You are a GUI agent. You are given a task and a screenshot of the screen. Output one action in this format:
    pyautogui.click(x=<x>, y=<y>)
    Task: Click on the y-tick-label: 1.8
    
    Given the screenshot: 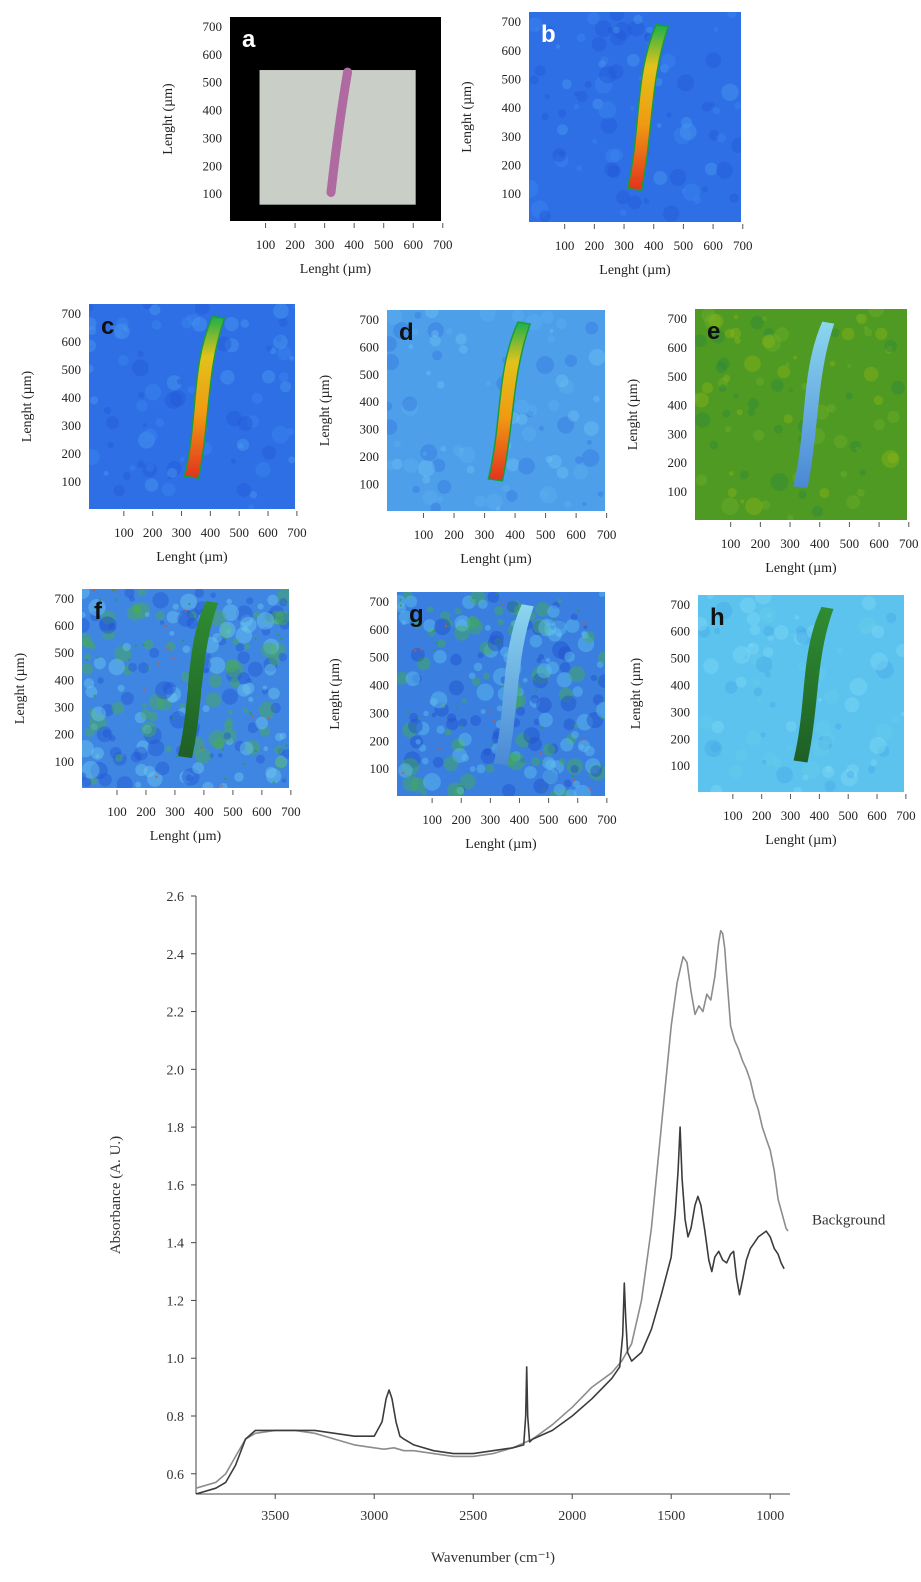 What is the action you would take?
    pyautogui.click(x=176, y=1128)
    